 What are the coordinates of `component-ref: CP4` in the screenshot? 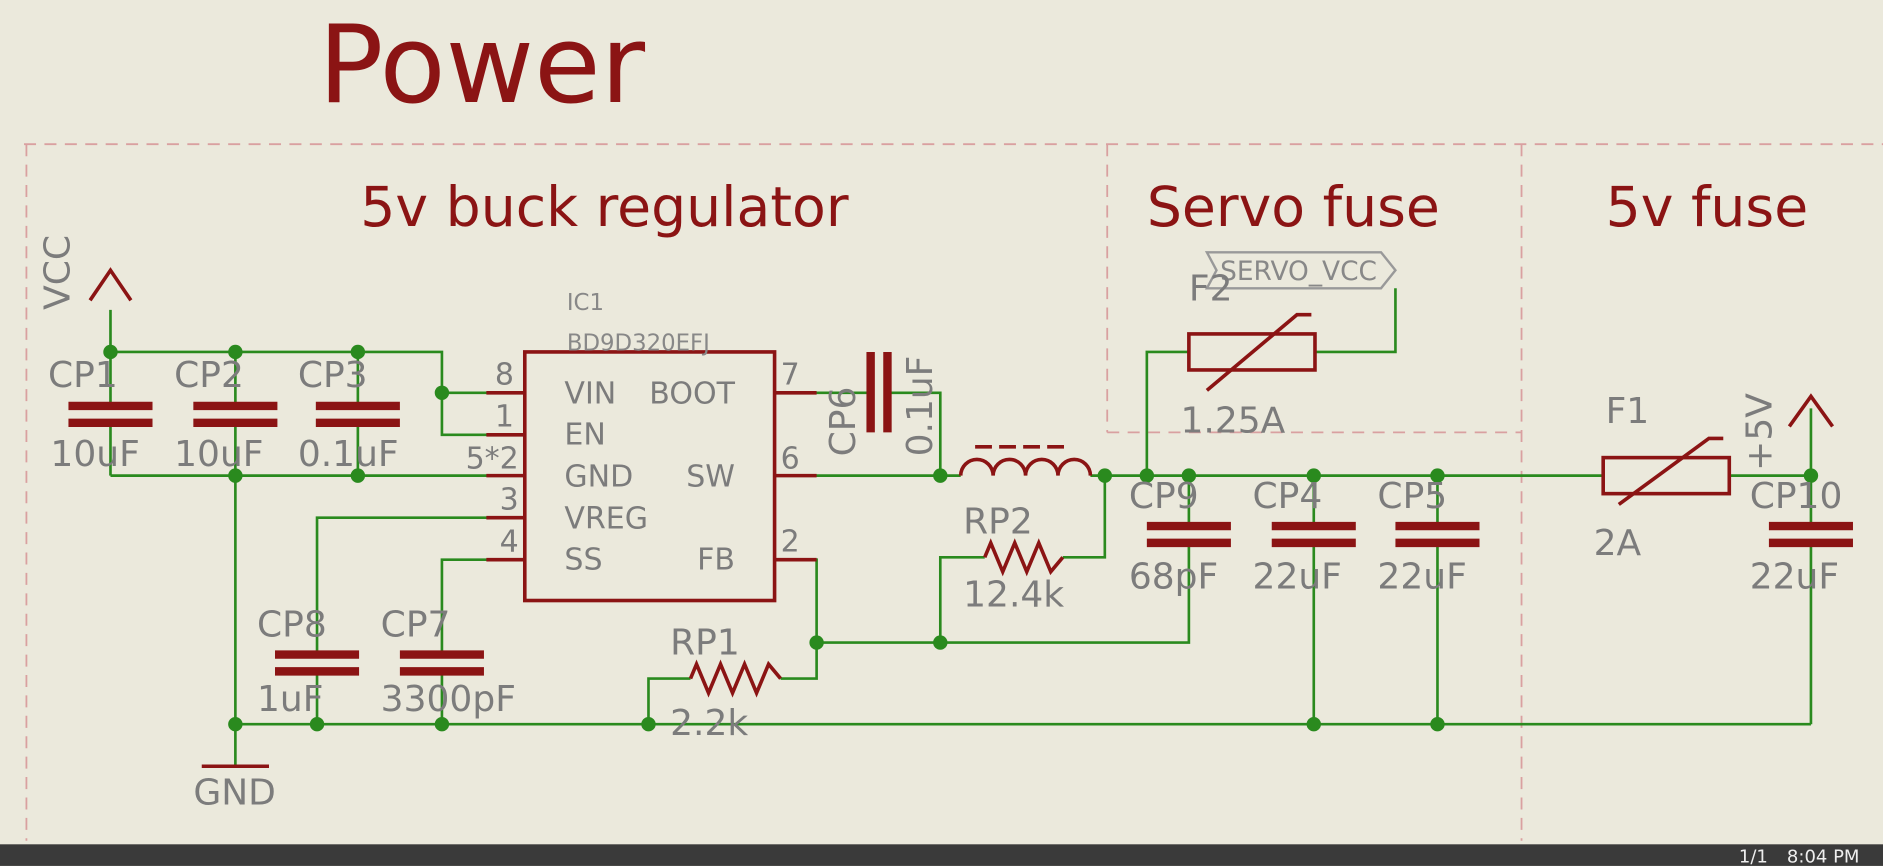 It's located at (1288, 496).